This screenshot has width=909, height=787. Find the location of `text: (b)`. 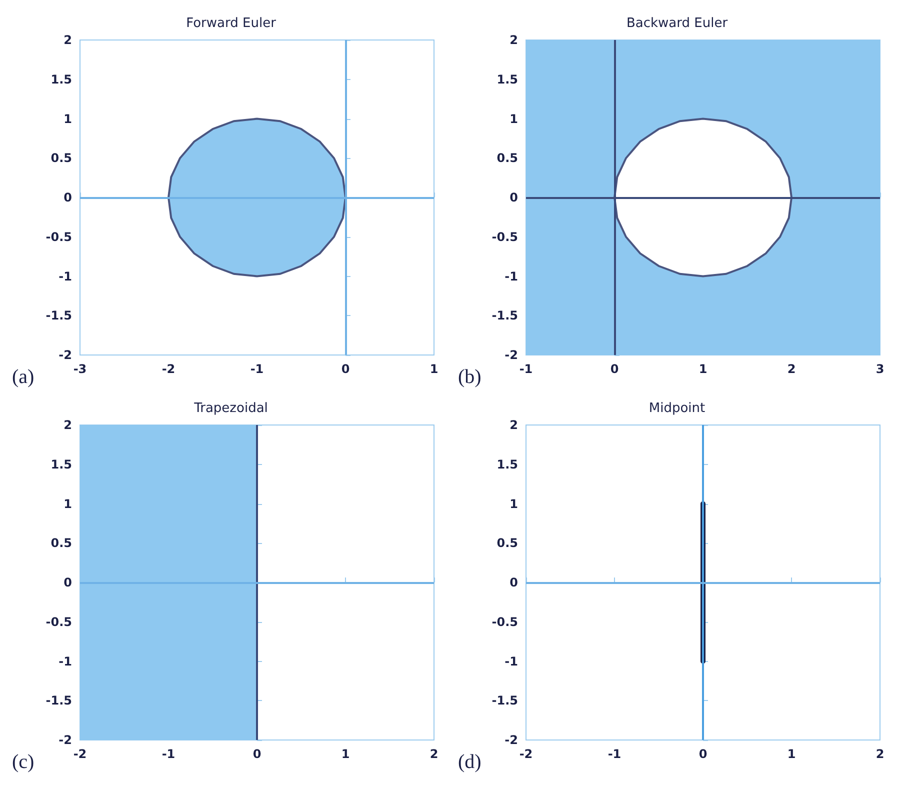

text: (b) is located at coordinates (470, 377).